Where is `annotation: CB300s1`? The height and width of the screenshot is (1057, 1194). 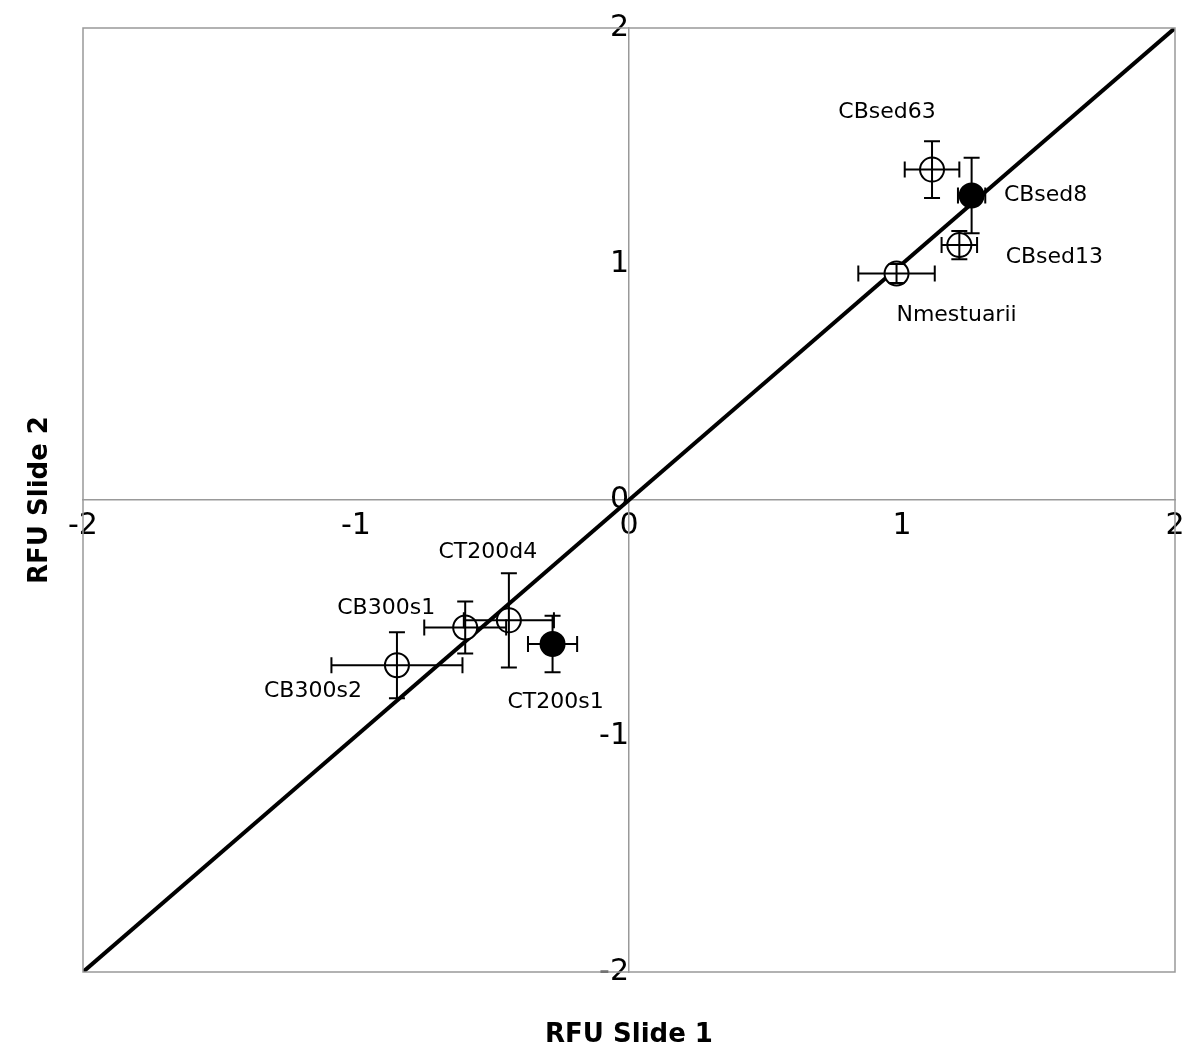 annotation: CB300s1 is located at coordinates (386, 607).